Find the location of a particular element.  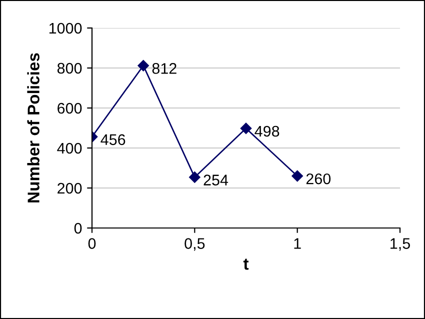

y-tick-label: 600 is located at coordinates (70, 108).